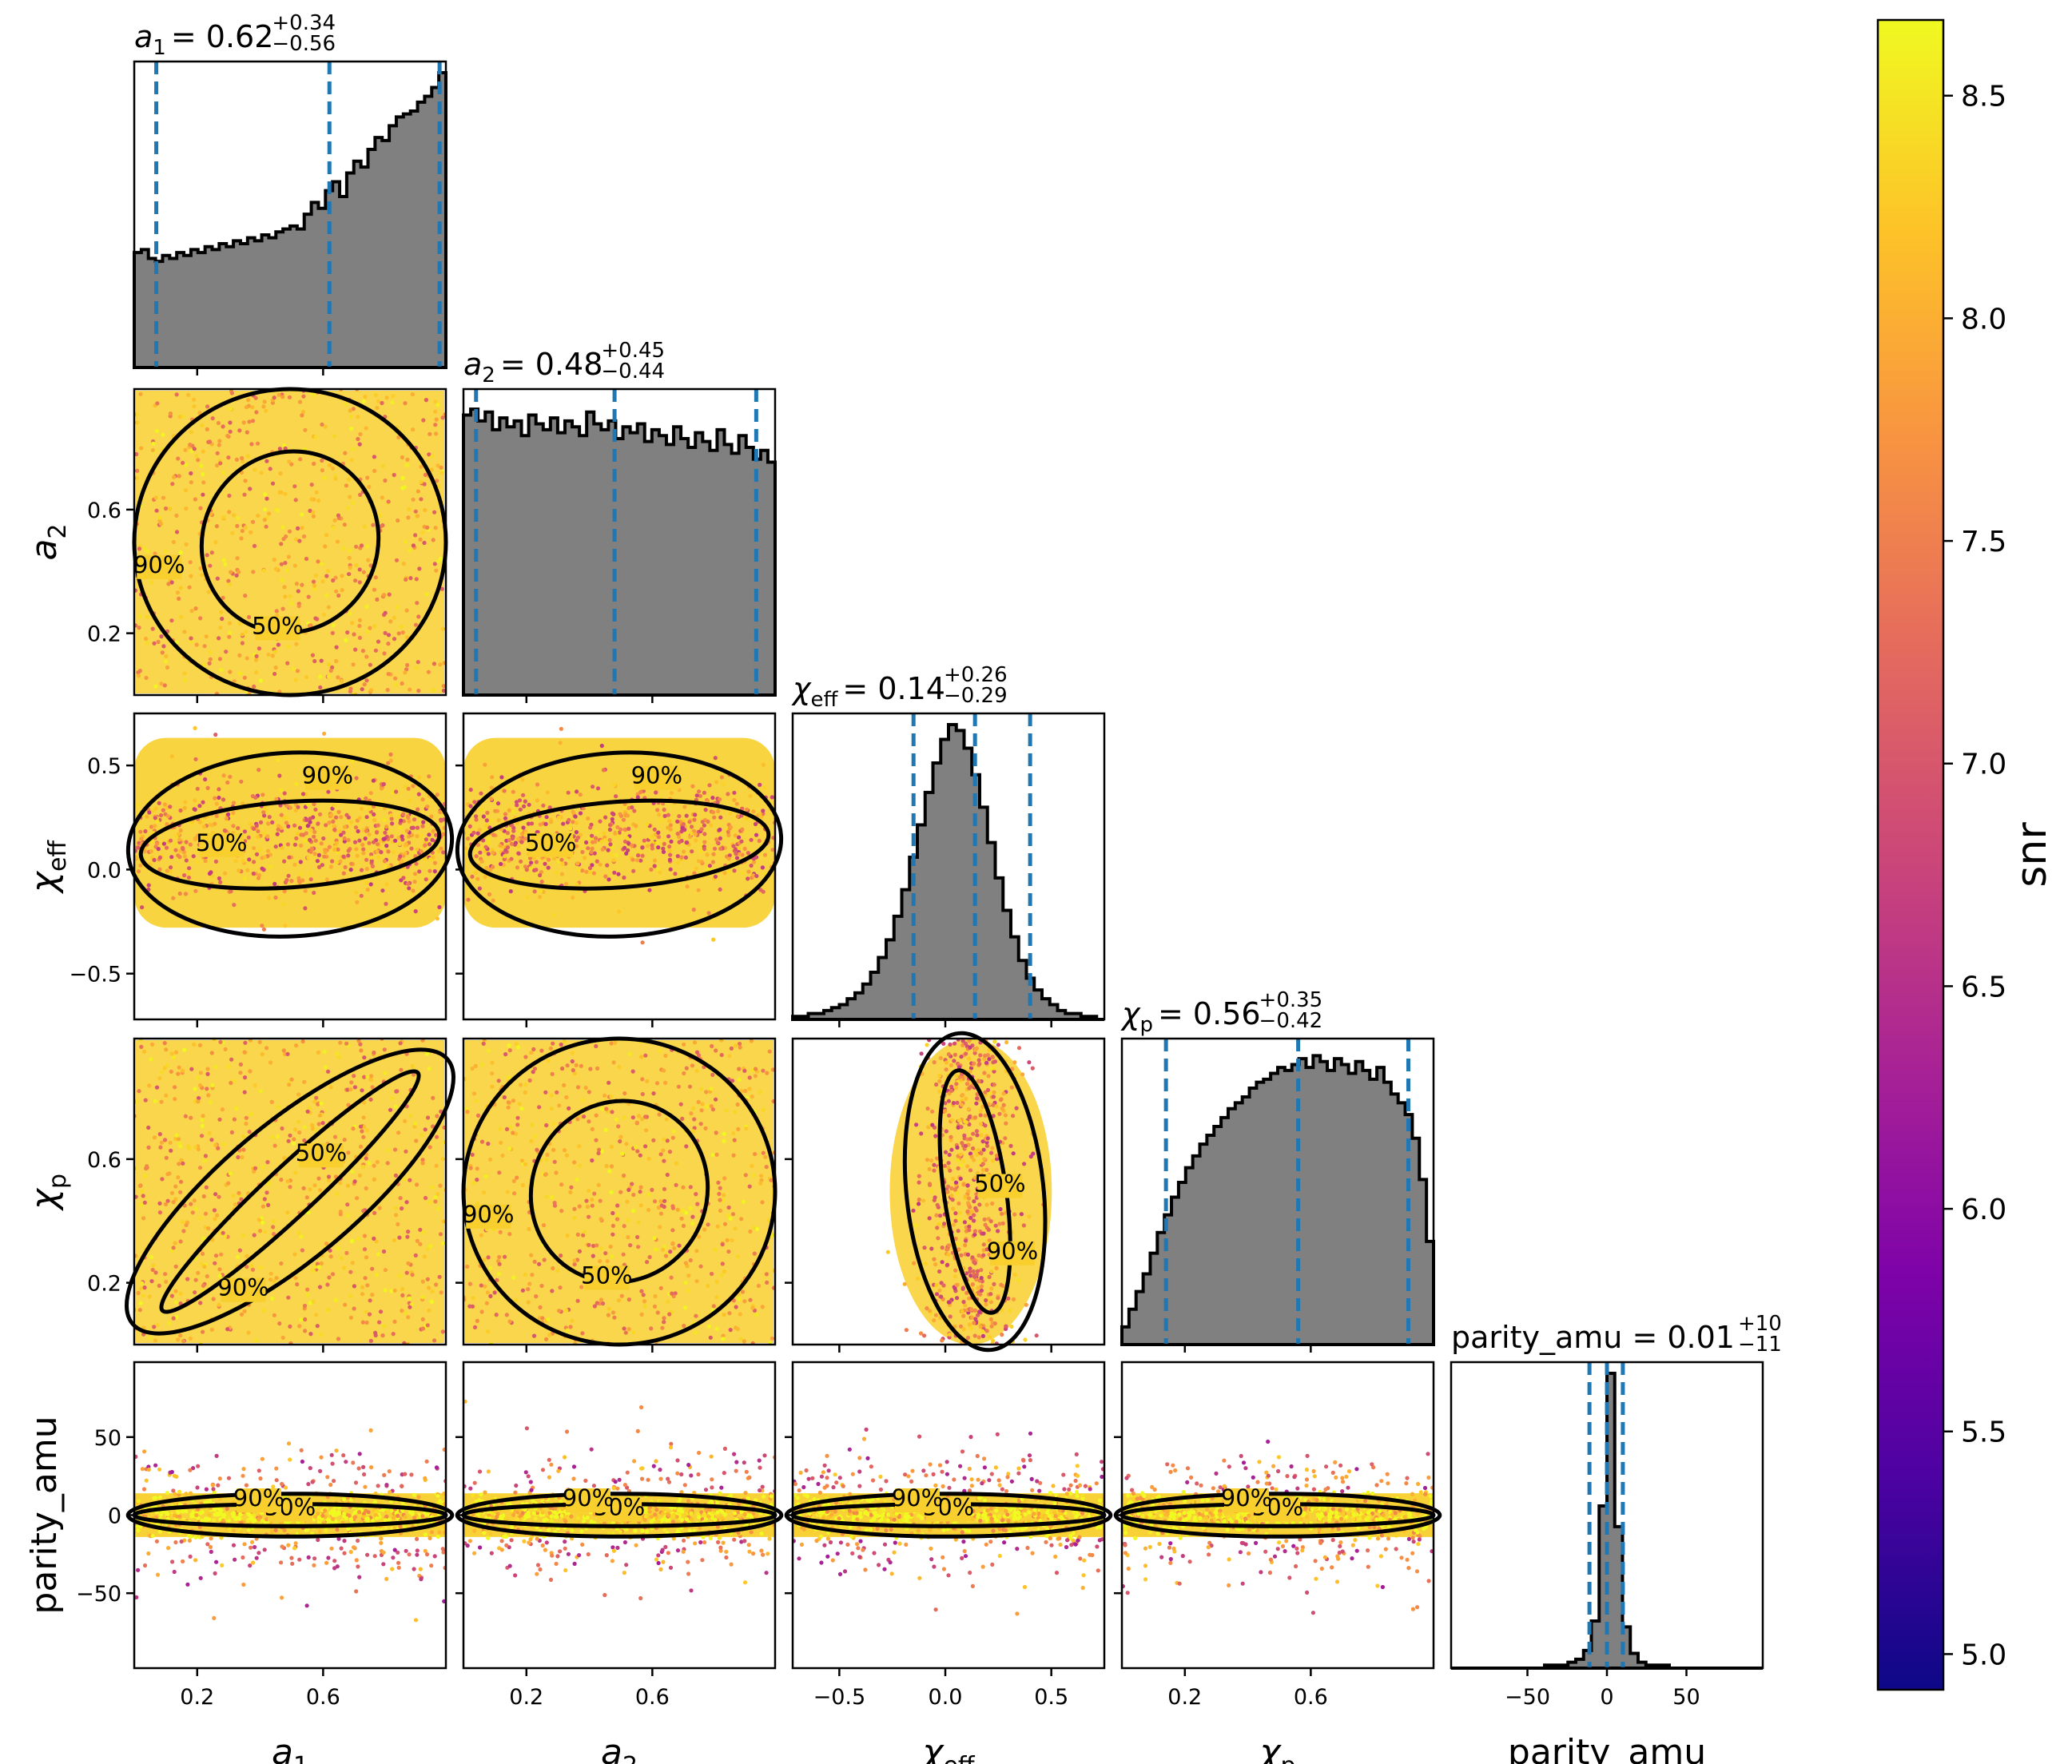 This screenshot has height=1764, width=2072. I want to click on x-axis-label-chi_p: χp, so click(1276, 1748).